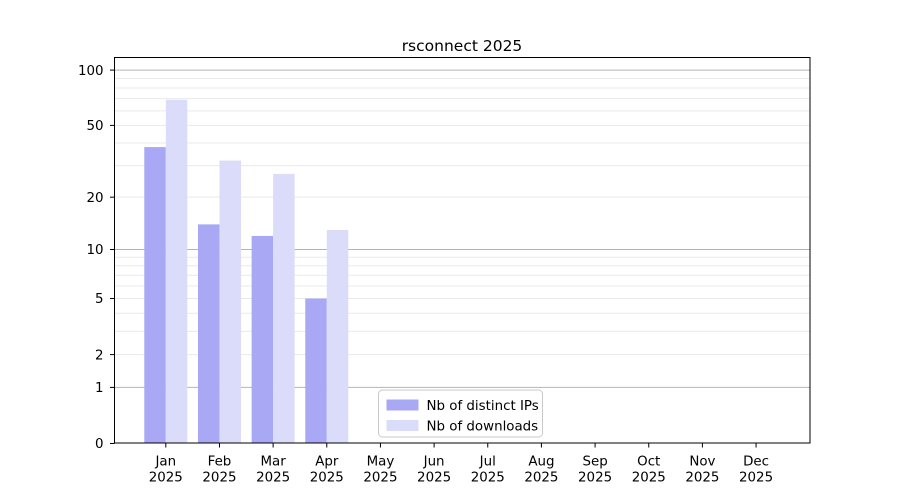 The image size is (900, 500). I want to click on x-tick-label: Feb 2025, so click(219, 470).